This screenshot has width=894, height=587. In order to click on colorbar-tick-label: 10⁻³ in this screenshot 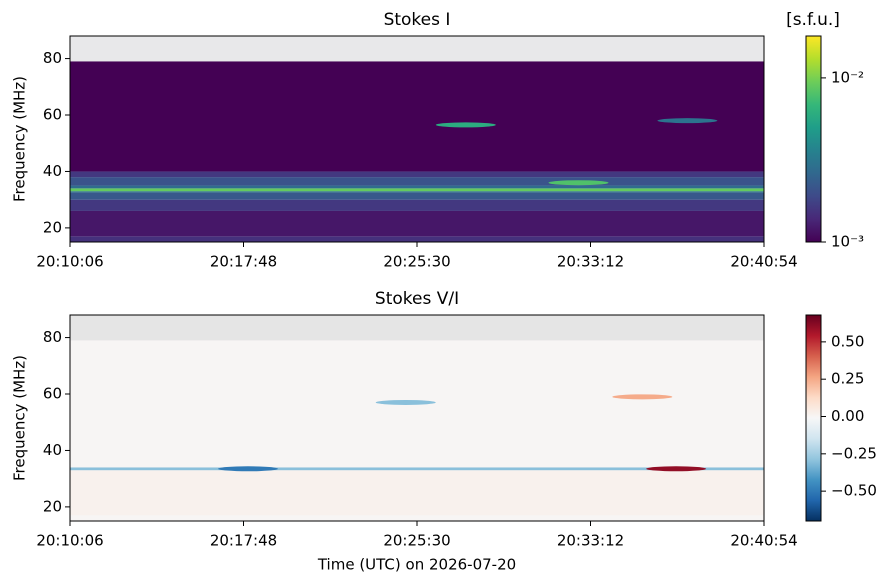, I will do `click(847, 242)`.